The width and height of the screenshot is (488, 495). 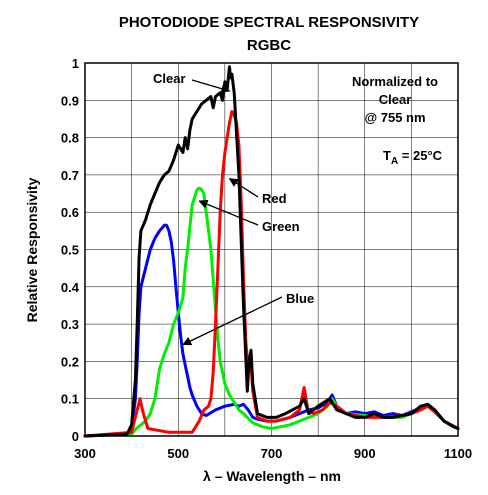 What do you see at coordinates (70, 324) in the screenshot?
I see `y-tick-label: 0.3` at bounding box center [70, 324].